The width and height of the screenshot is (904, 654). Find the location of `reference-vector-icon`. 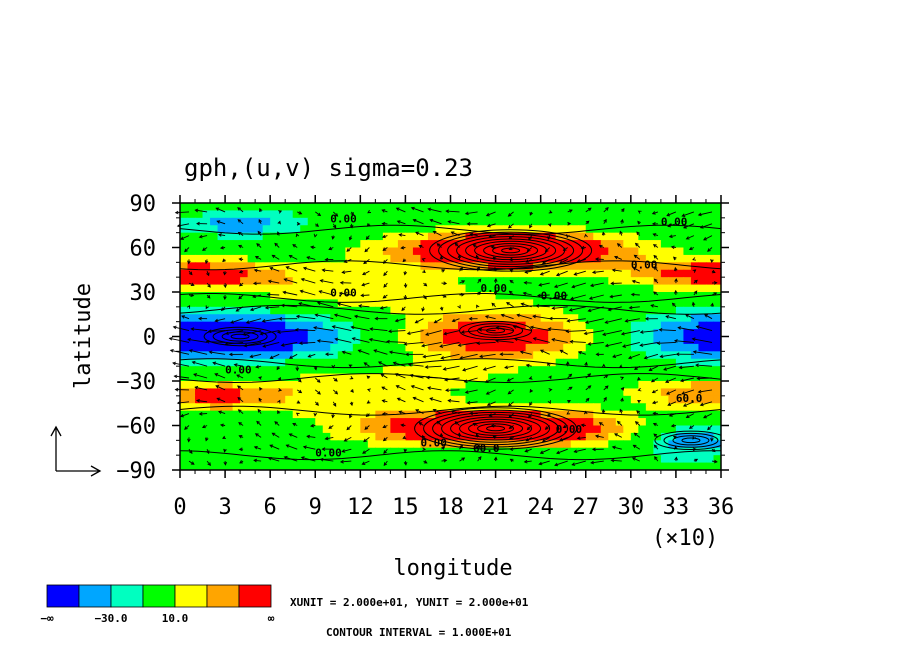

reference-vector-icon is located at coordinates (76, 451).